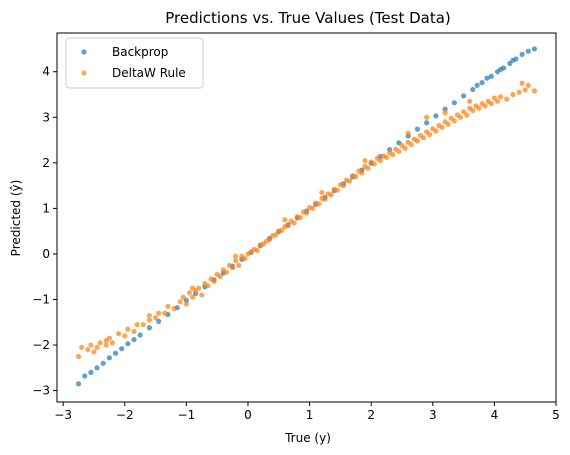 The height and width of the screenshot is (455, 570). What do you see at coordinates (46, 208) in the screenshot?
I see `y-tick-label-4: 1` at bounding box center [46, 208].